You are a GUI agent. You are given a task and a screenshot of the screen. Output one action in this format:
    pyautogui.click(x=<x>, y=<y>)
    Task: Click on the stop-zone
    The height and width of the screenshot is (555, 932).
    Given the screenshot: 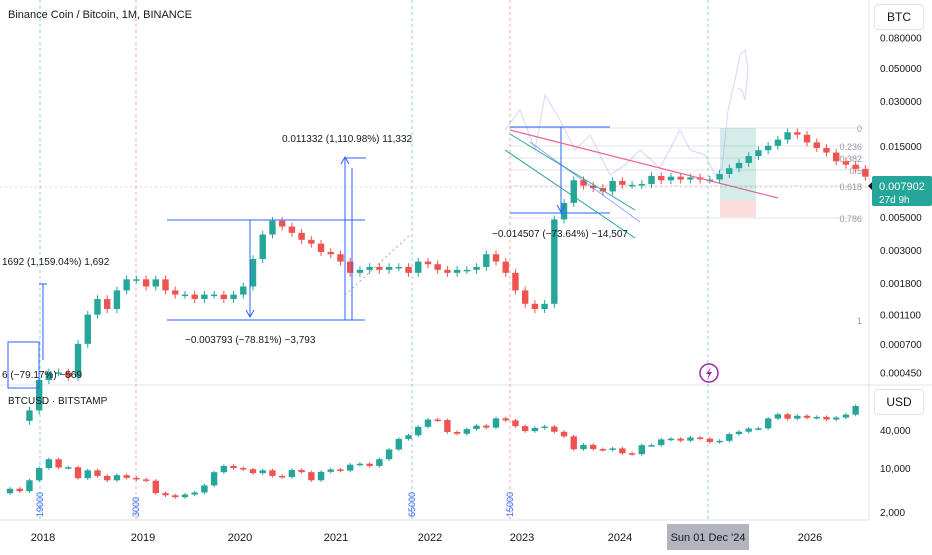 What is the action you would take?
    pyautogui.click(x=738, y=208)
    